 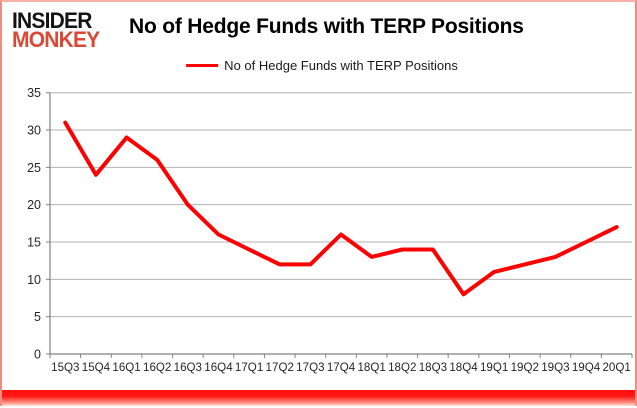 I want to click on x-tick-label: 17Q2, so click(x=280, y=367).